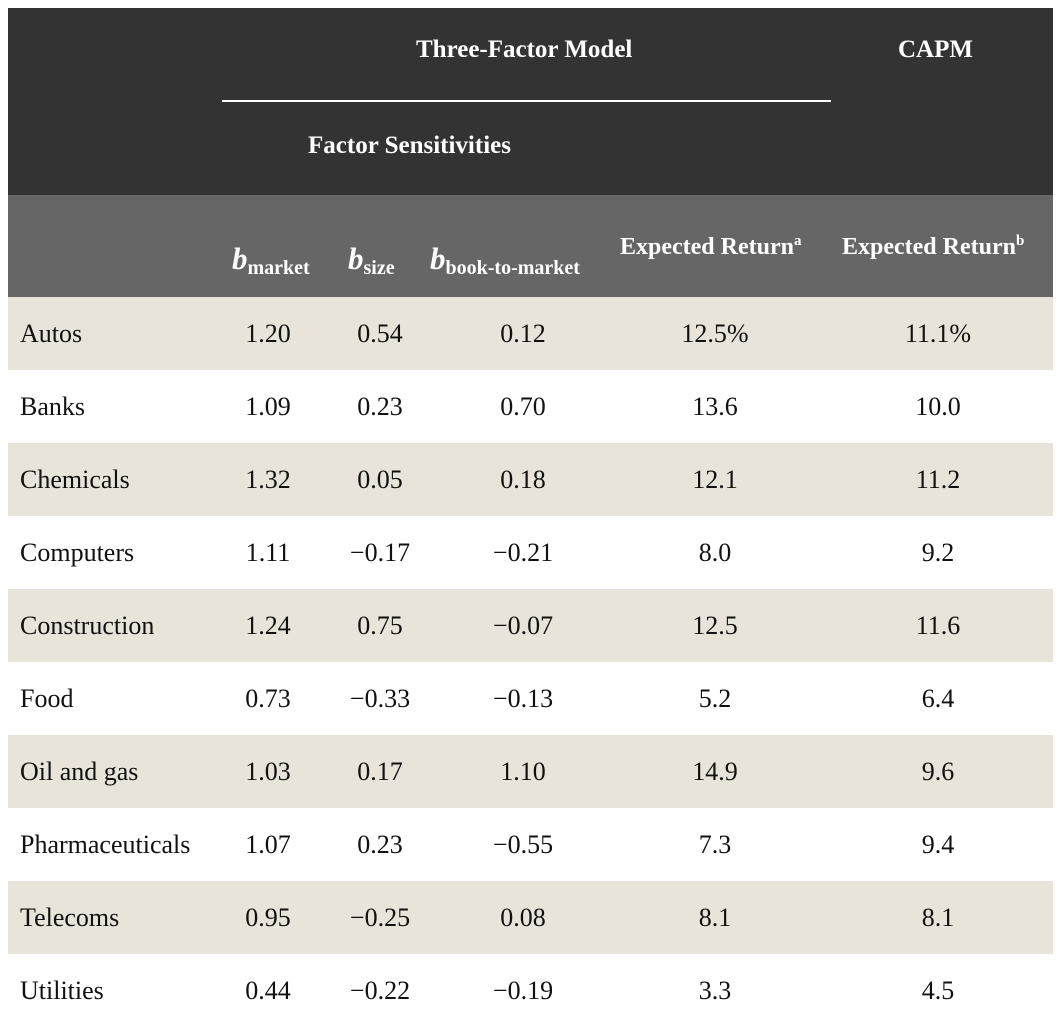 Image resolution: width=1062 pixels, height=1026 pixels. What do you see at coordinates (715, 917) in the screenshot?
I see `expected-return-three-factor-cell: 8.1` at bounding box center [715, 917].